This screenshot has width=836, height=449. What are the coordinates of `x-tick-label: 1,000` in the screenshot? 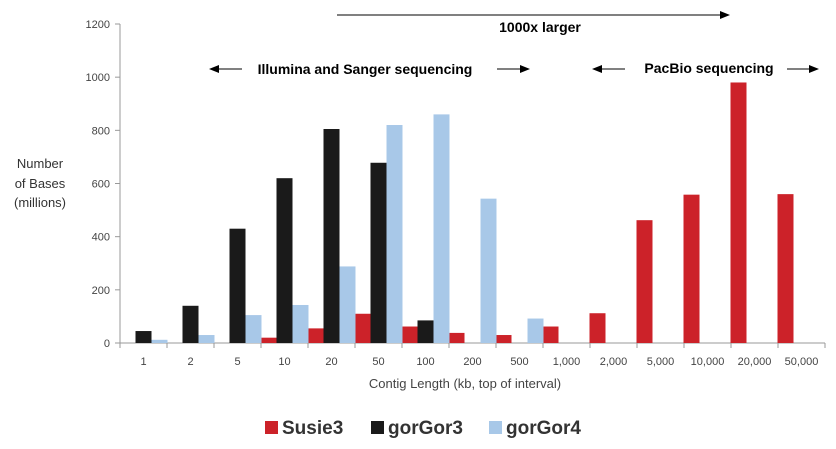 It's located at (567, 362).